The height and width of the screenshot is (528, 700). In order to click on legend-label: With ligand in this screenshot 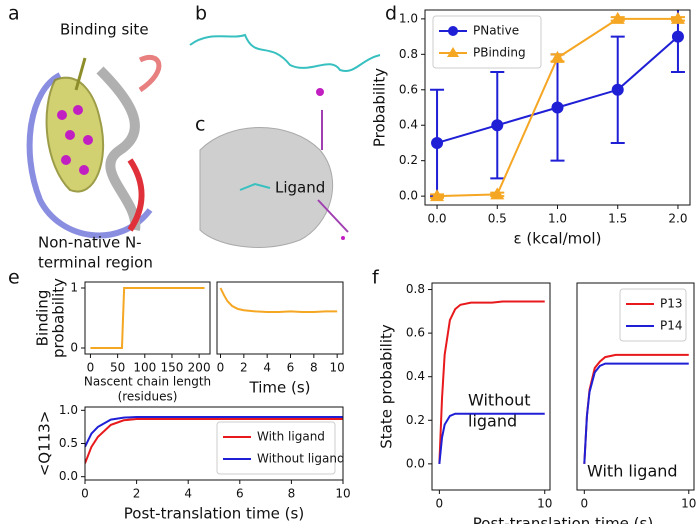, I will do `click(291, 437)`.